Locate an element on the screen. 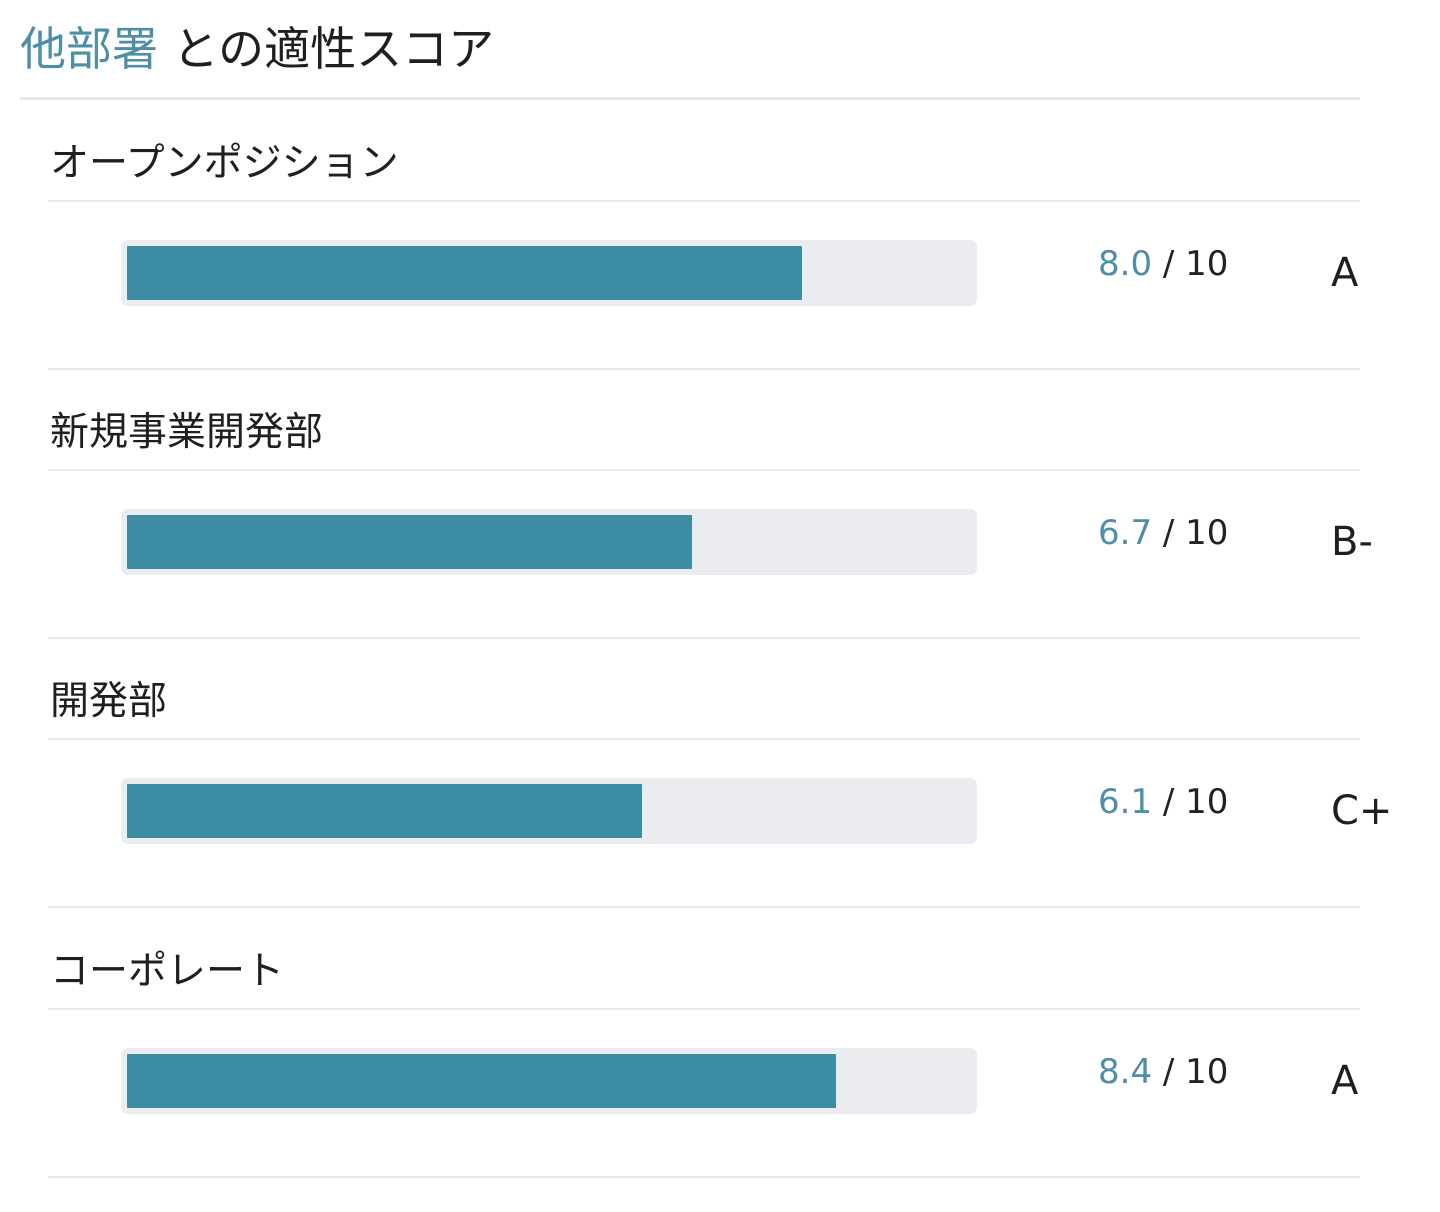 This screenshot has width=1440, height=1212. score-value: 8.4 is located at coordinates (1125, 1072).